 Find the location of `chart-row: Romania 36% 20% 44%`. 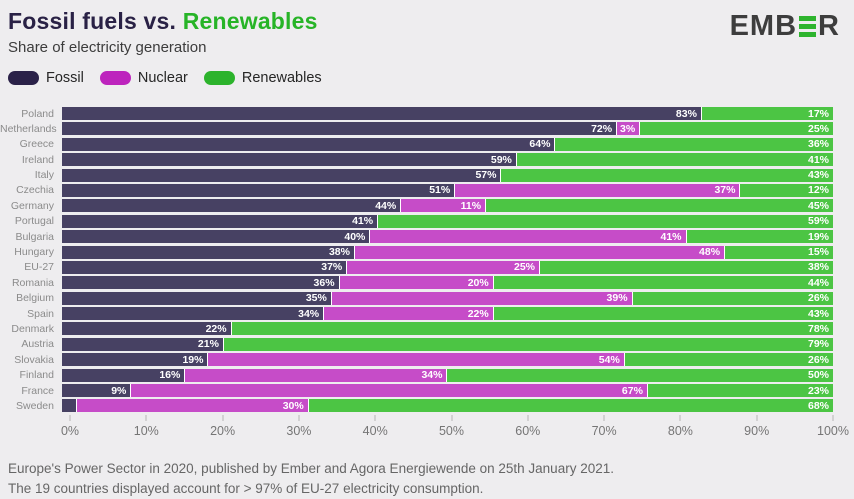

chart-row: Romania 36% 20% 44% is located at coordinates (416, 283).